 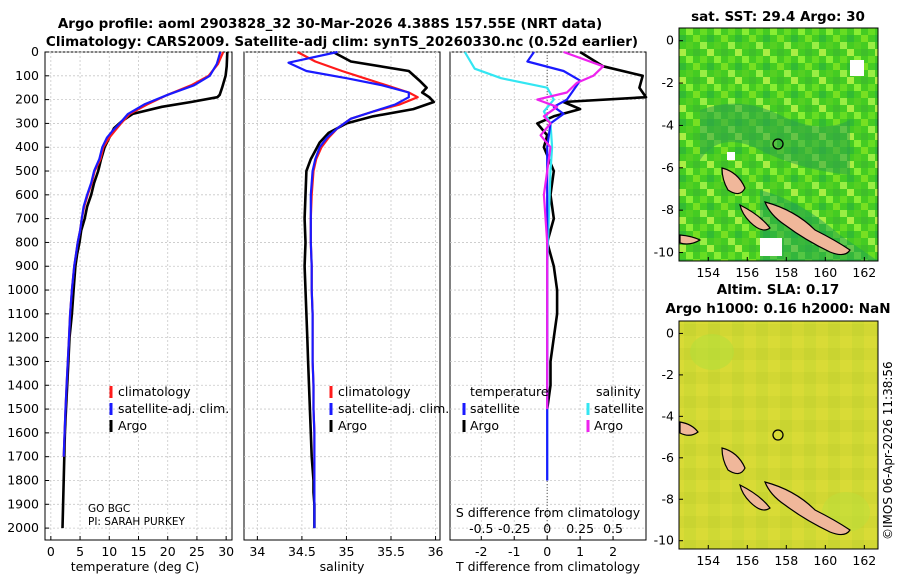 I want to click on map-y-tick-label: 0, so click(x=670, y=332).